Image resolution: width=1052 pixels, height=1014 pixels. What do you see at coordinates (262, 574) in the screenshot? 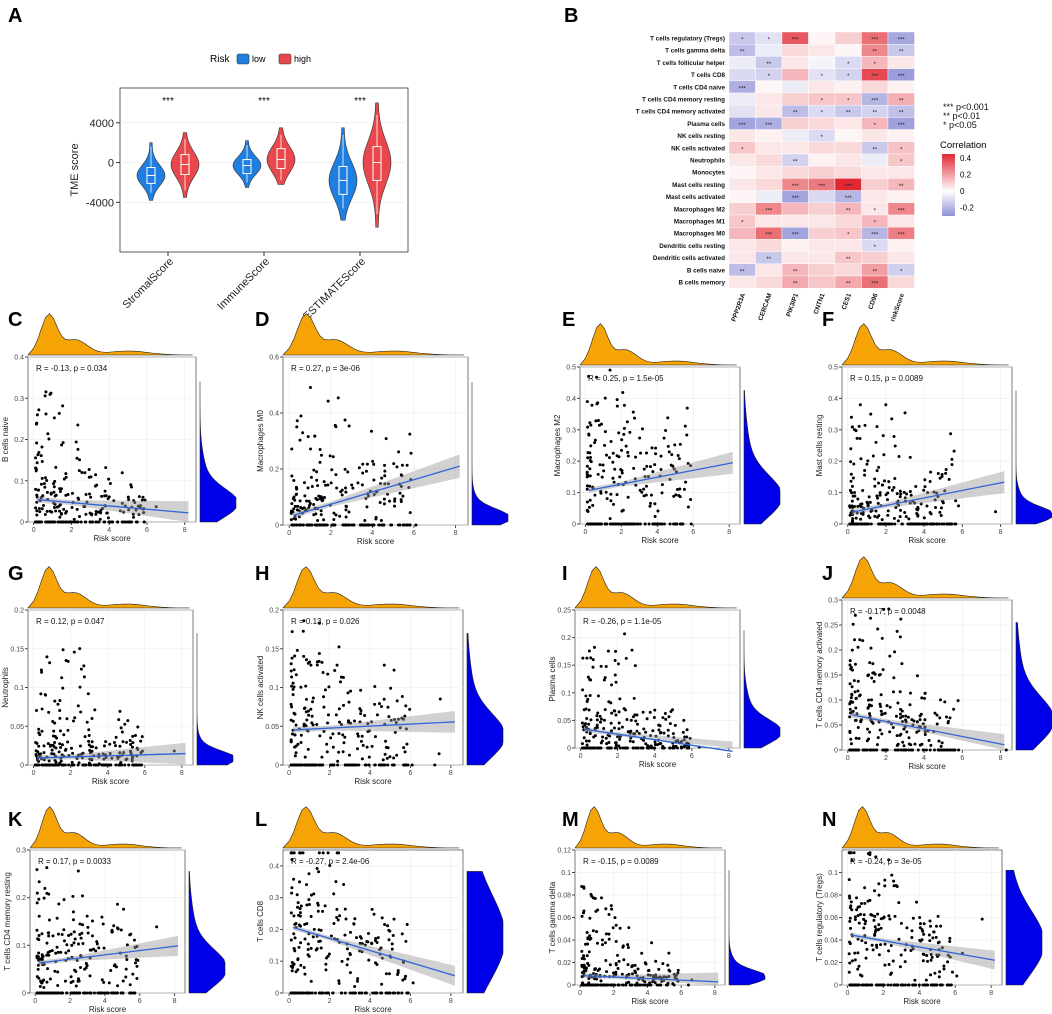
I see `panel-label-H: H` at bounding box center [262, 574].